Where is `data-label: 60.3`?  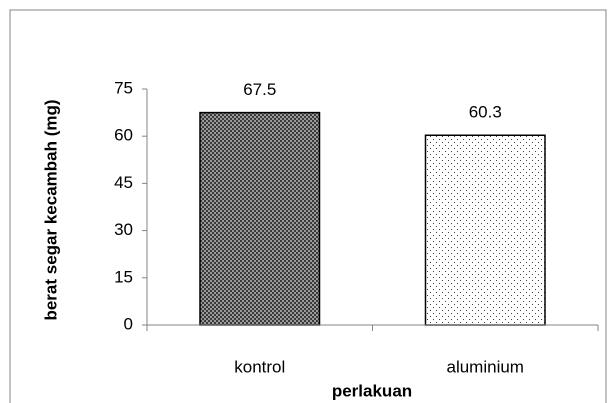 data-label: 60.3 is located at coordinates (485, 112).